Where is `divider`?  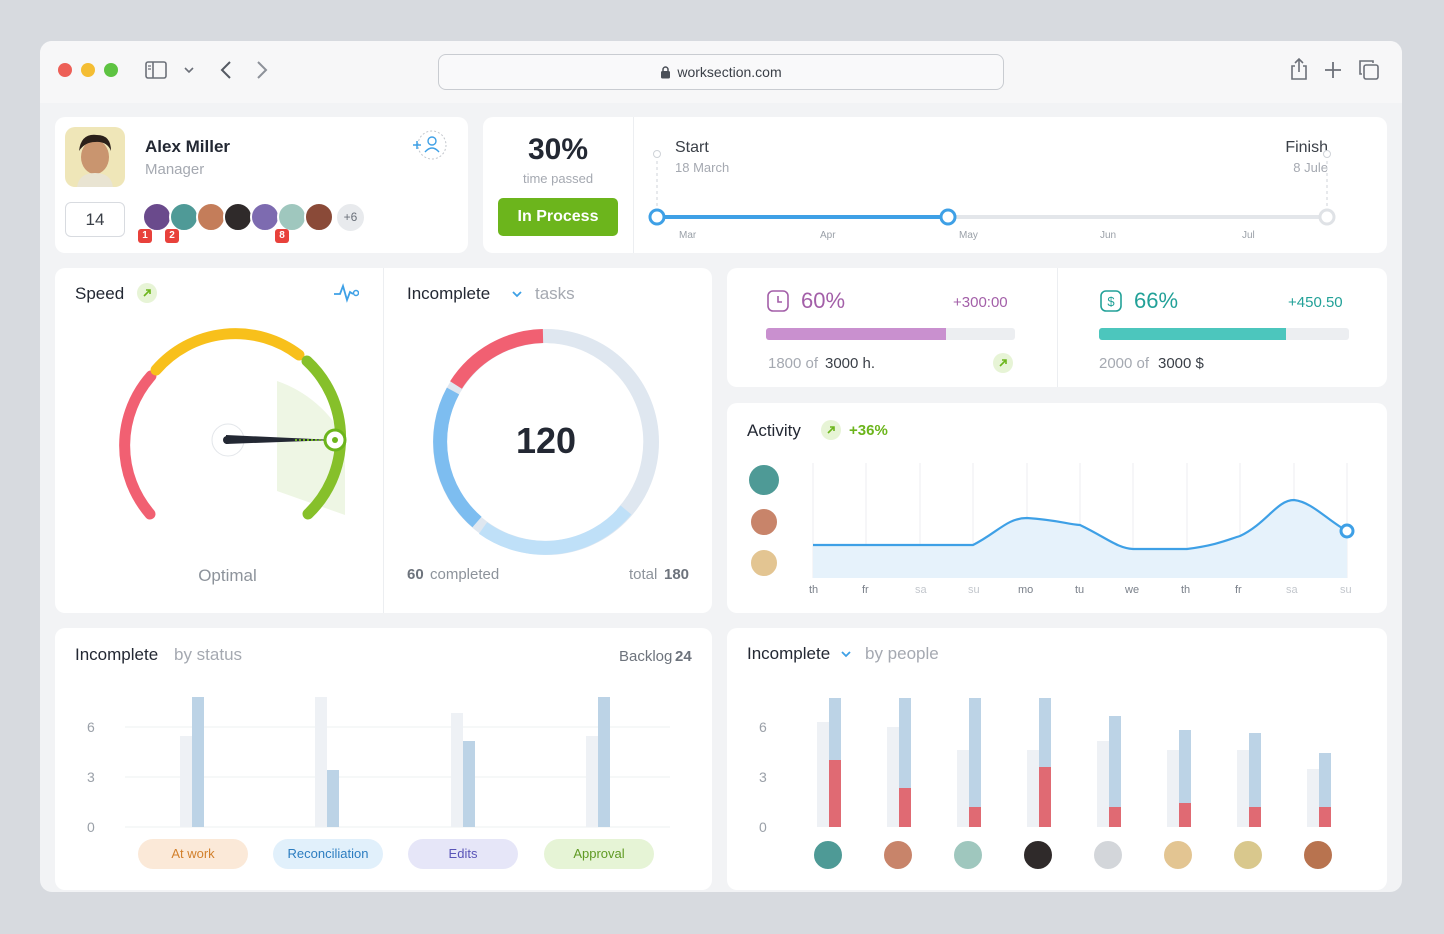
divider is located at coordinates (1057, 327).